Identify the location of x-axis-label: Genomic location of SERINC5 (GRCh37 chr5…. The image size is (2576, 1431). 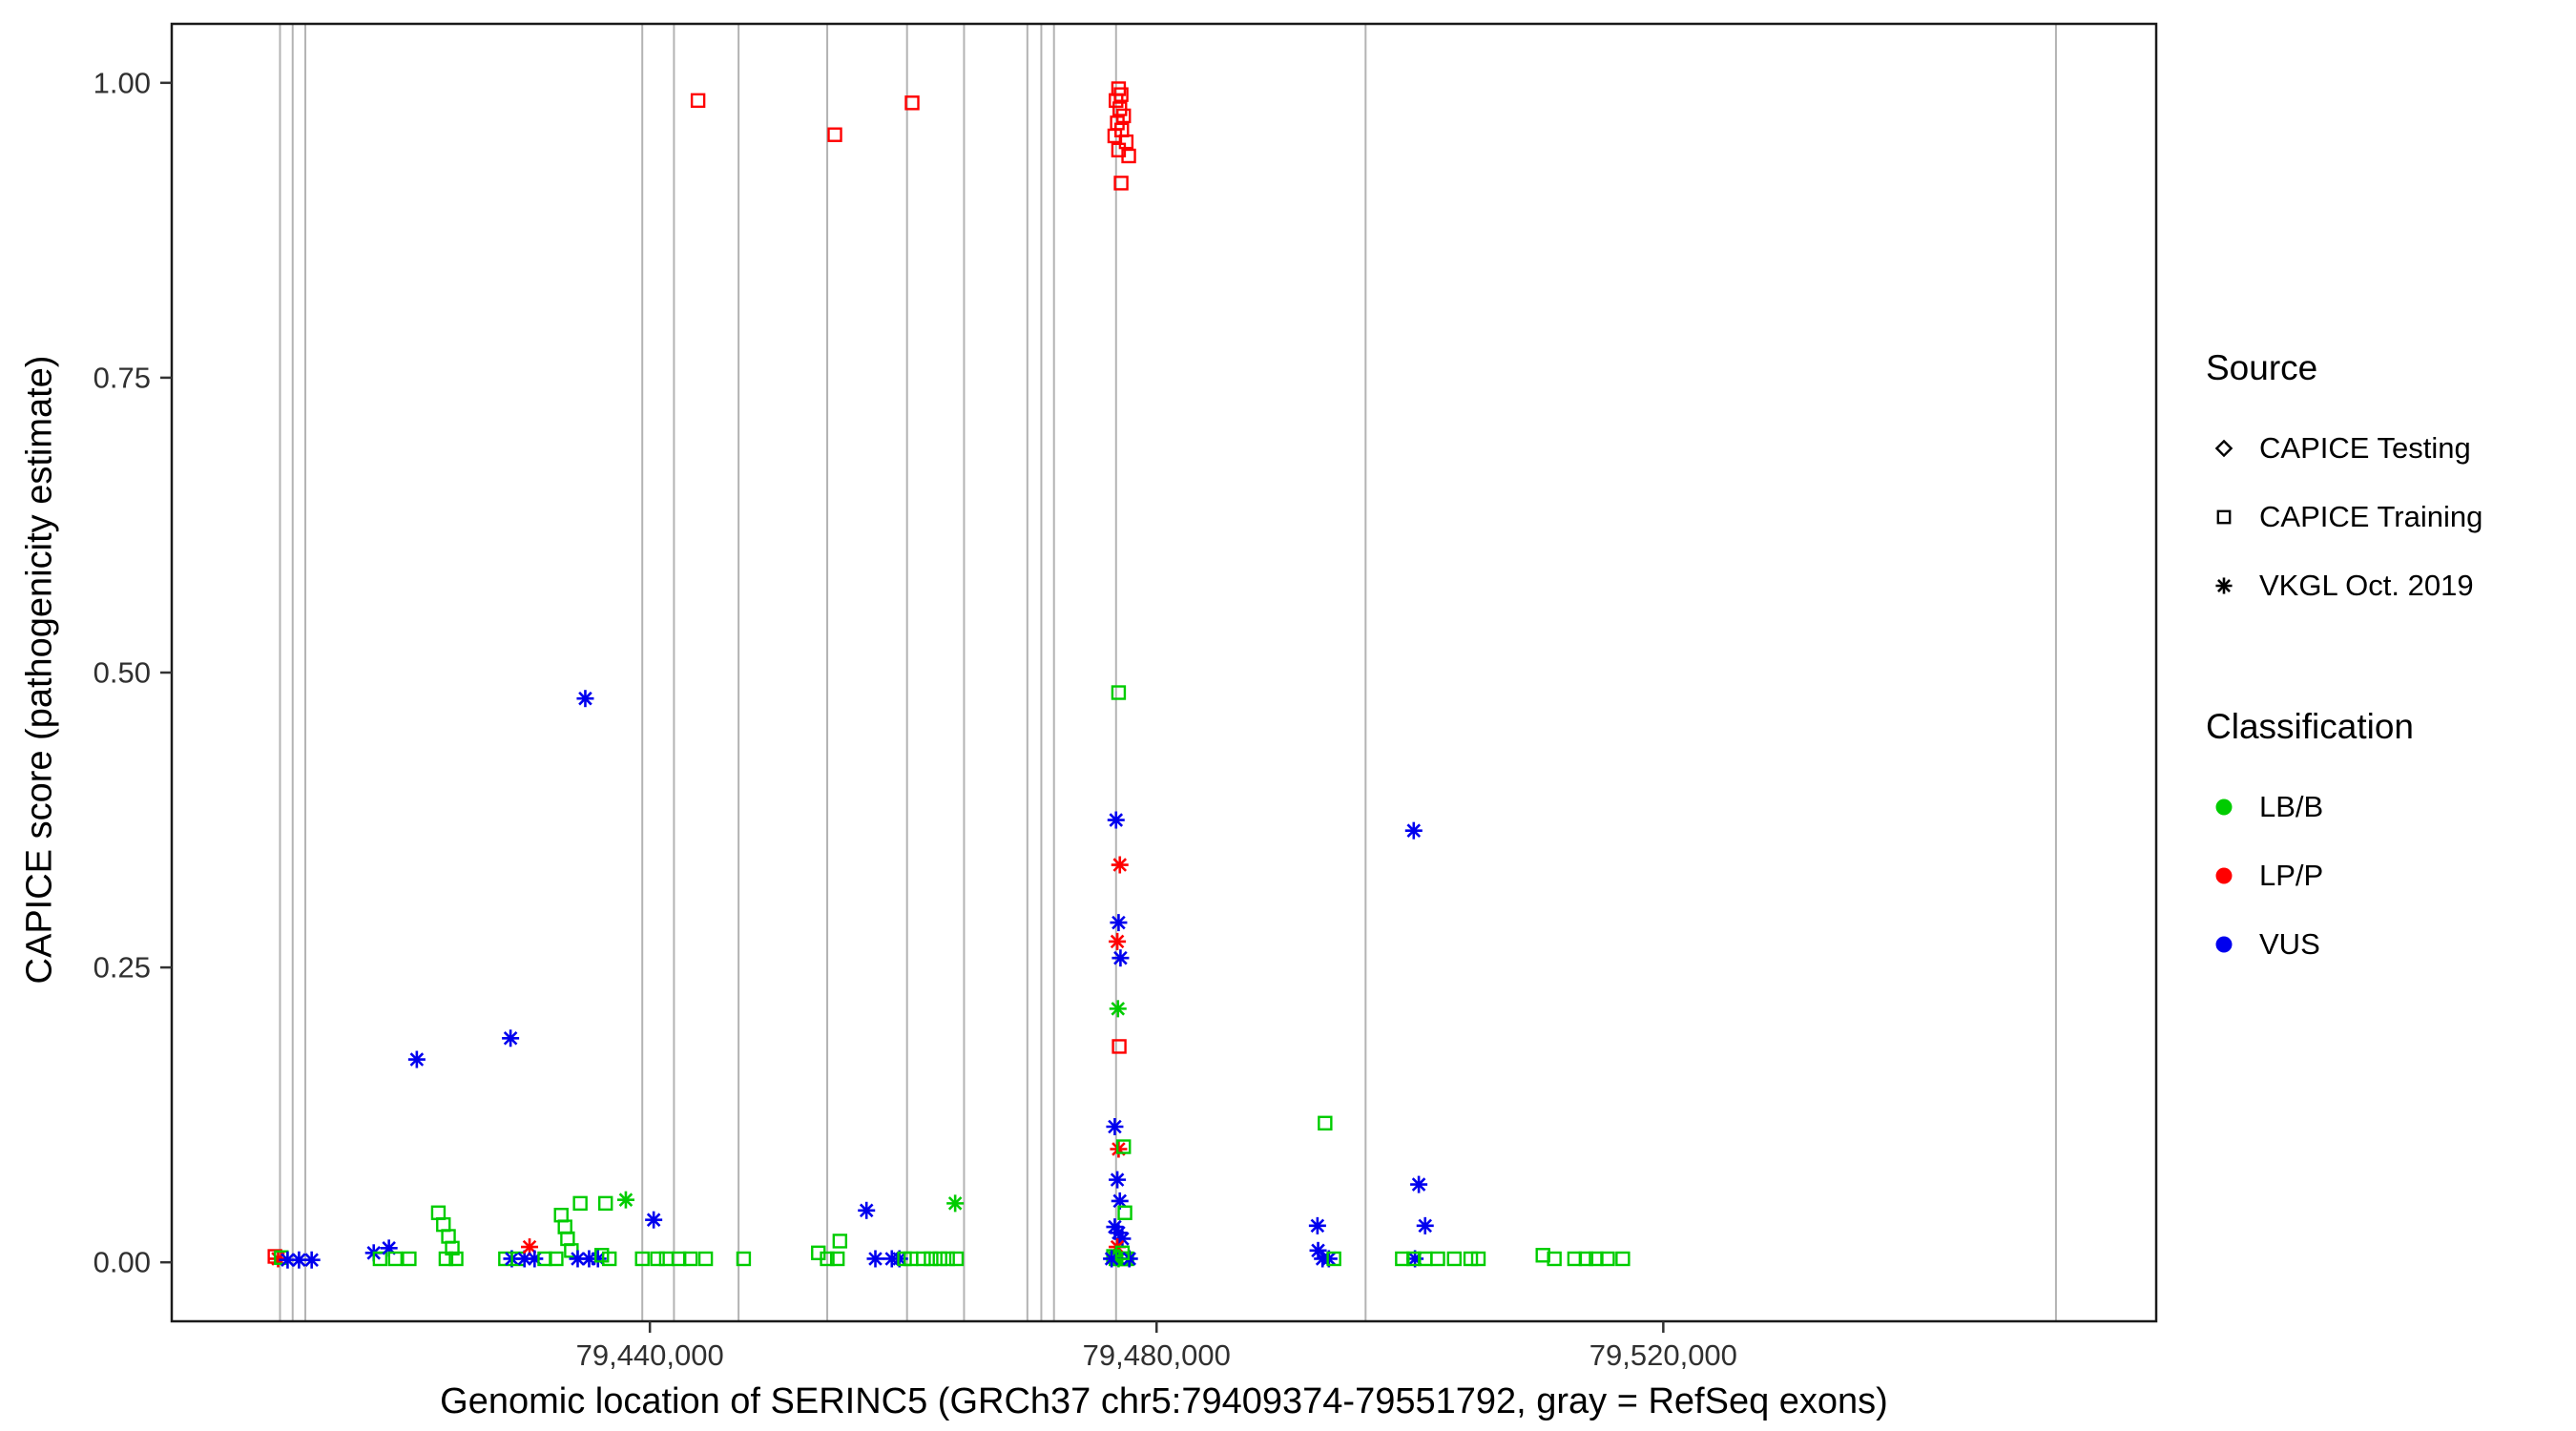
(1164, 1401).